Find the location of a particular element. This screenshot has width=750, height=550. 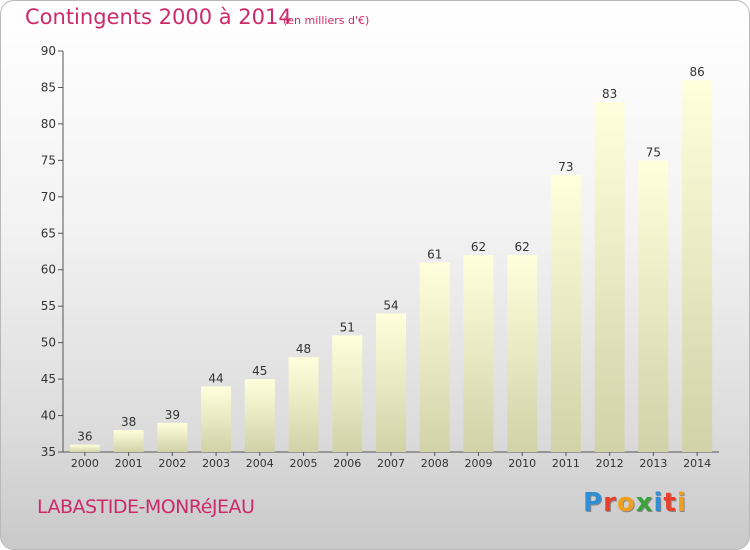

bar-2007 is located at coordinates (391, 382).